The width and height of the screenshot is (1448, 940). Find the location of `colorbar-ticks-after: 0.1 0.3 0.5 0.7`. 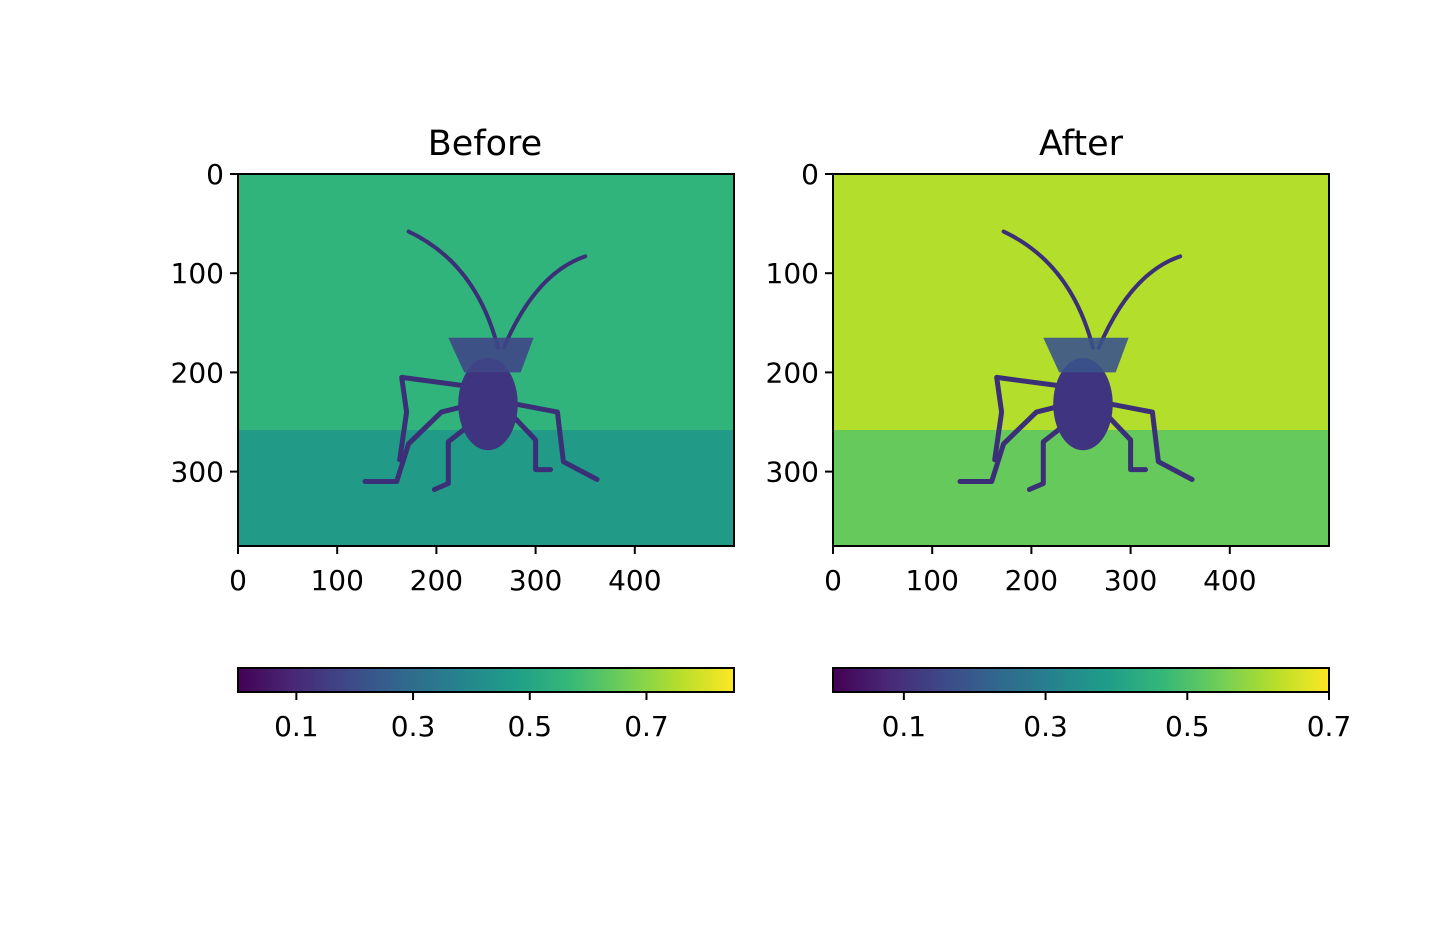

colorbar-ticks-after: 0.1 0.3 0.5 0.7 is located at coordinates (1117, 717).